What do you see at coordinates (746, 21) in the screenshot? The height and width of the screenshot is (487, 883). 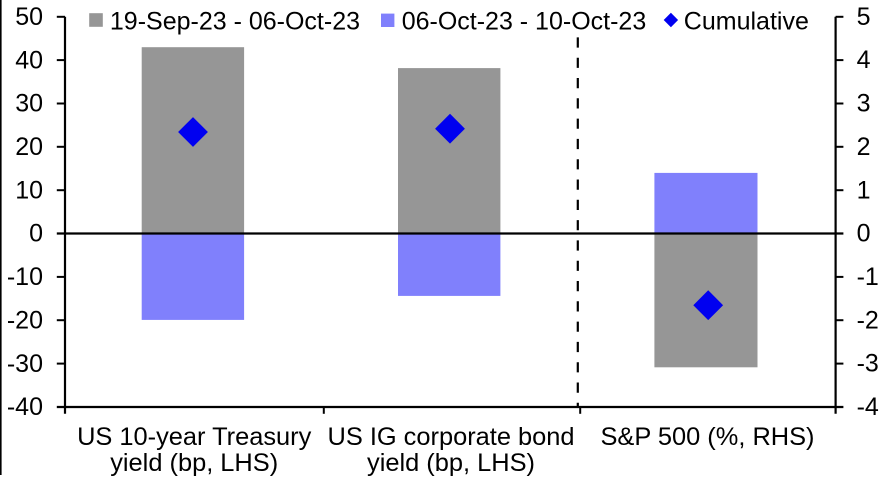 I see `svg-text: Cumulative` at bounding box center [746, 21].